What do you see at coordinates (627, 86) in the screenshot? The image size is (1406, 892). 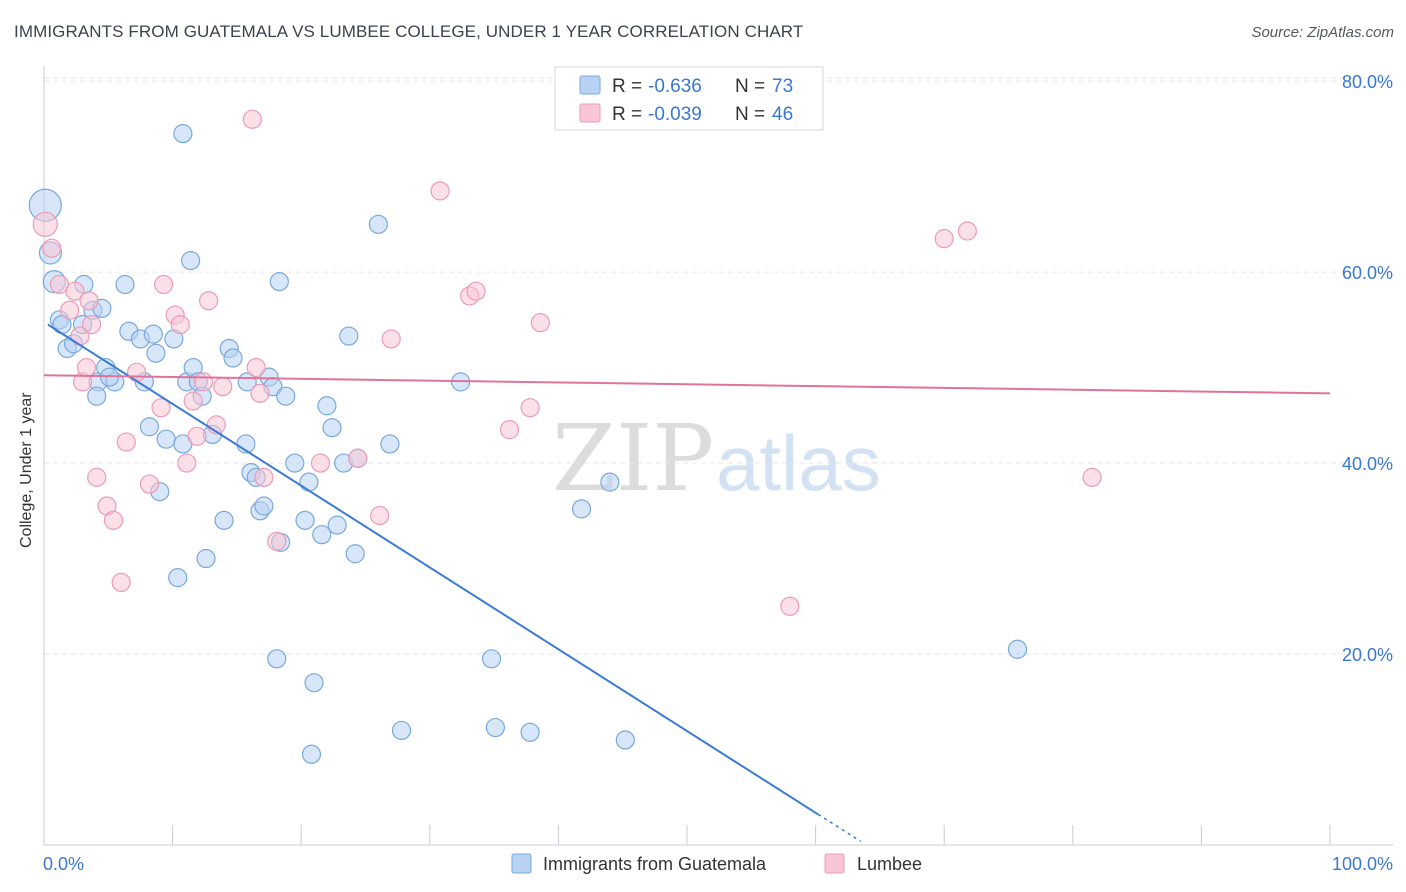 I see `legend-r-label-1: R =` at bounding box center [627, 86].